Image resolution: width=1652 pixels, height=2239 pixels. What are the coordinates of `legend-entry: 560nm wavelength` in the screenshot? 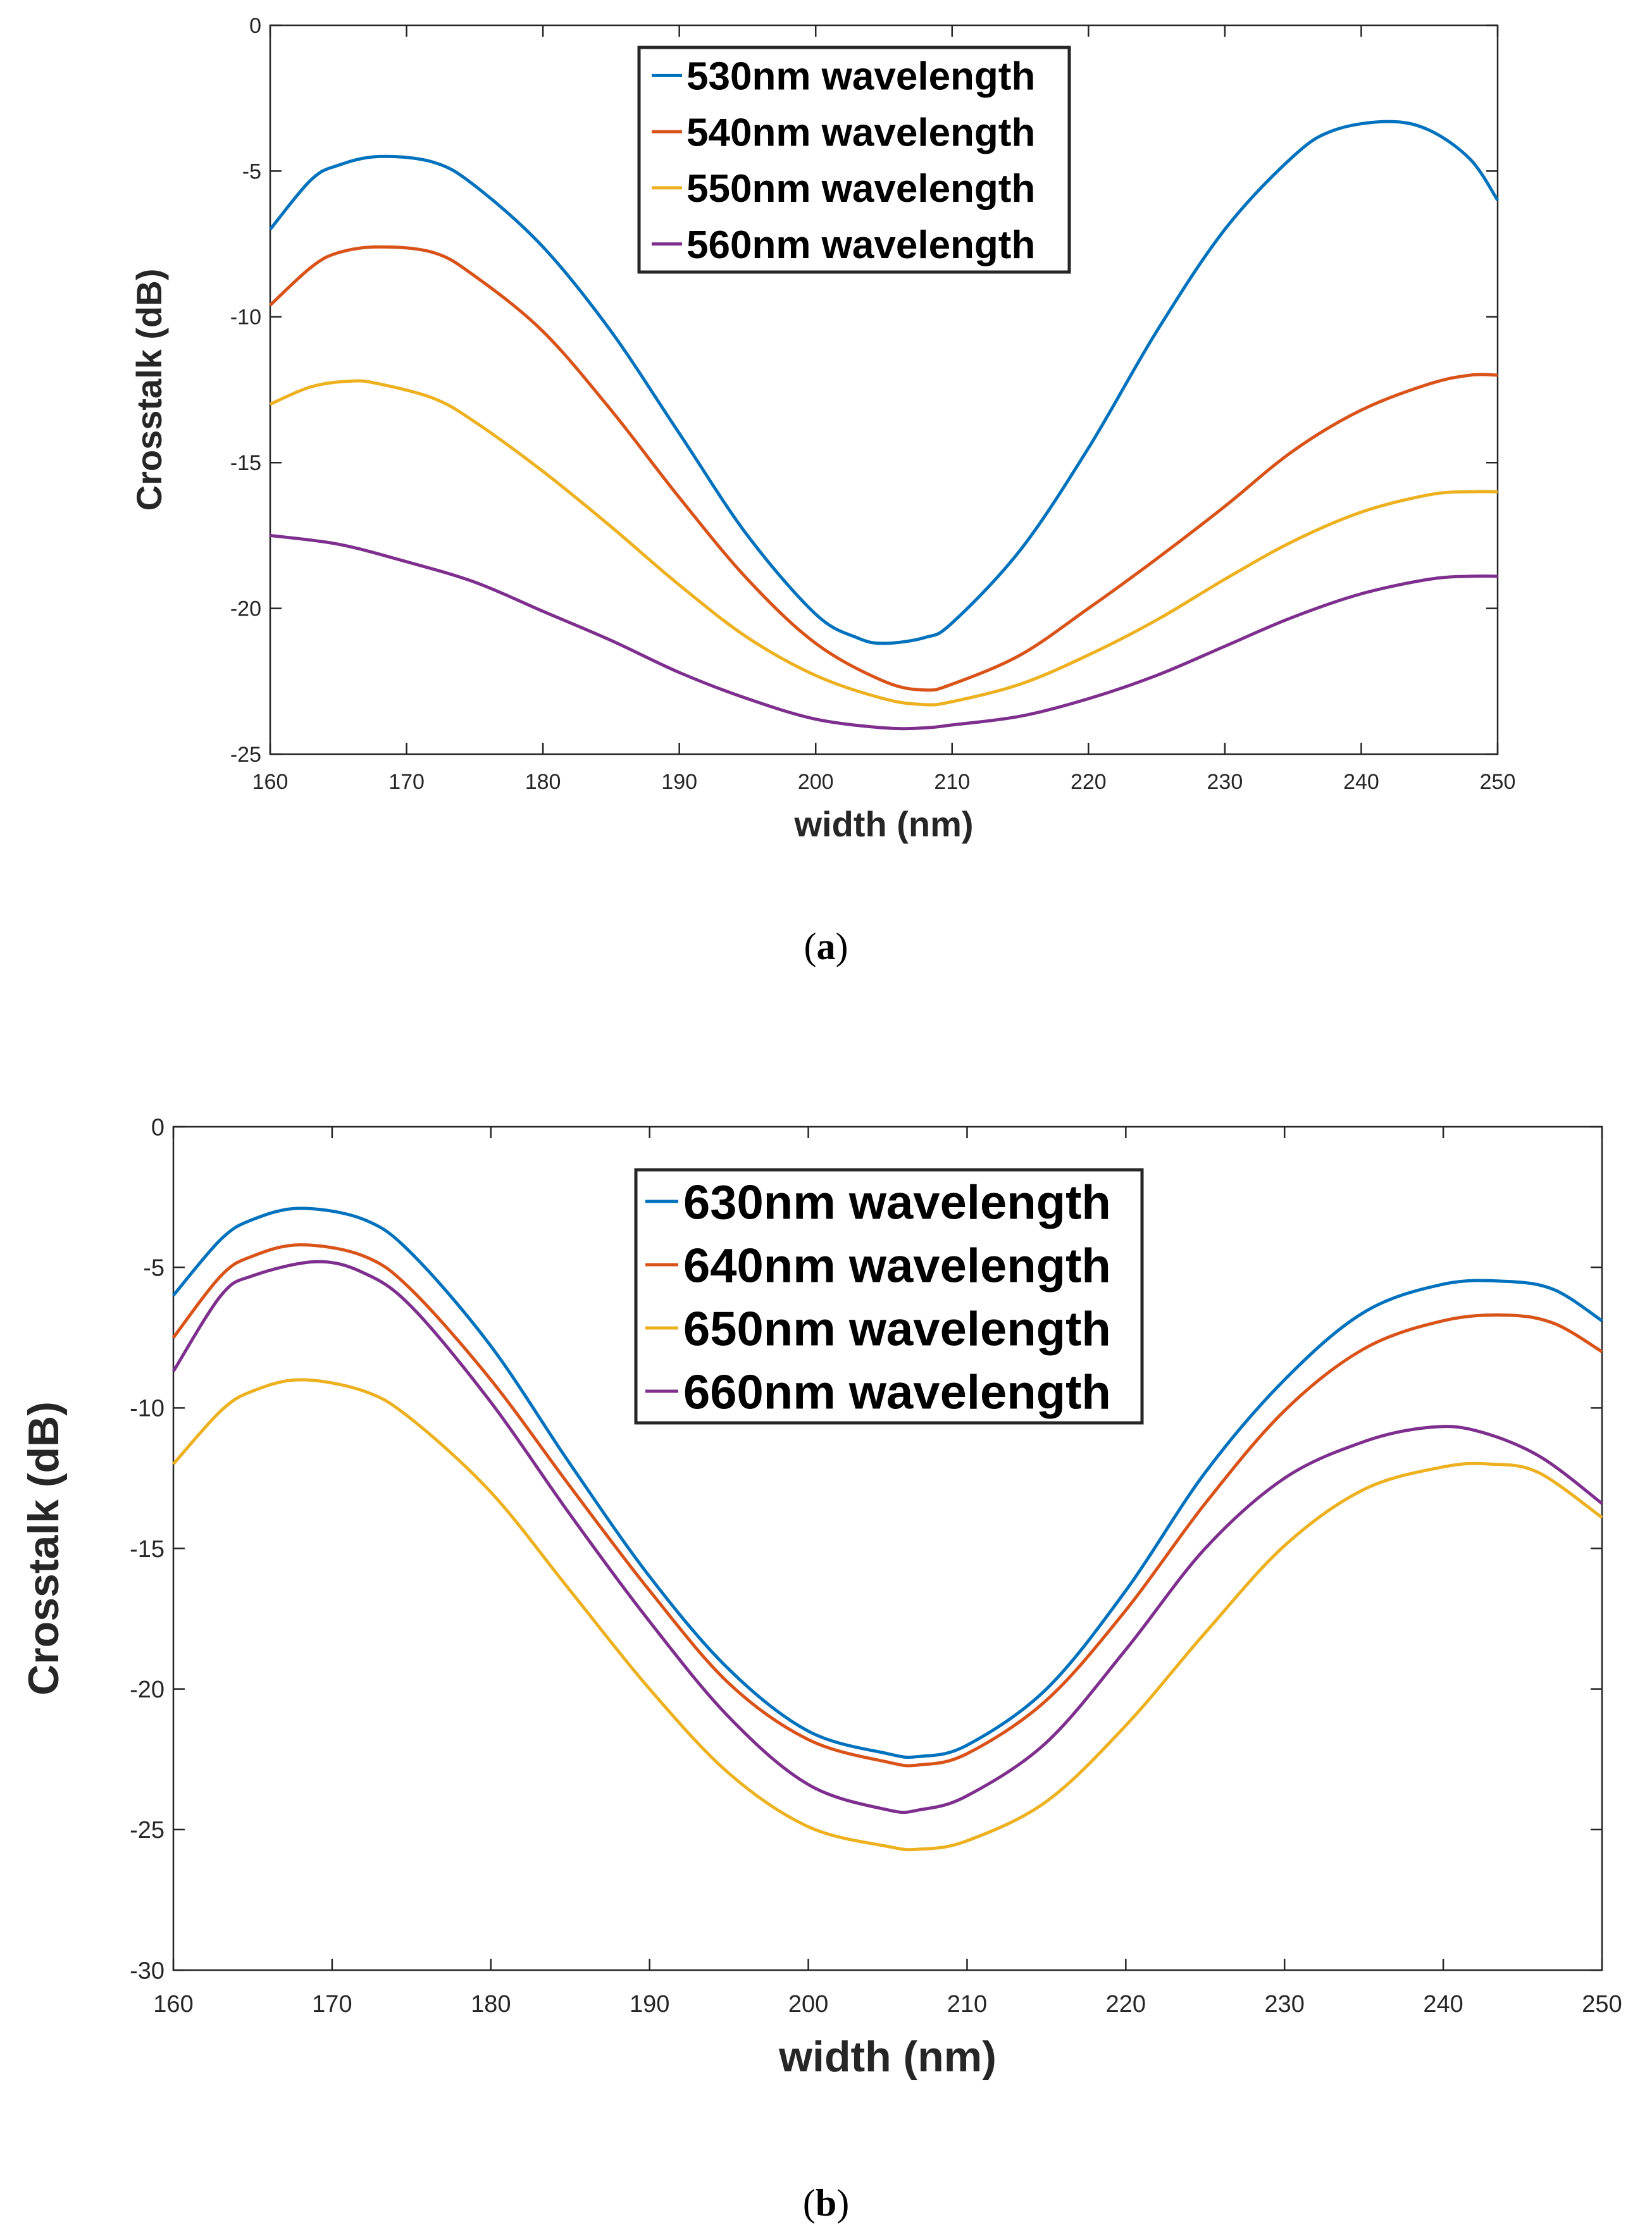 It's located at (860, 245).